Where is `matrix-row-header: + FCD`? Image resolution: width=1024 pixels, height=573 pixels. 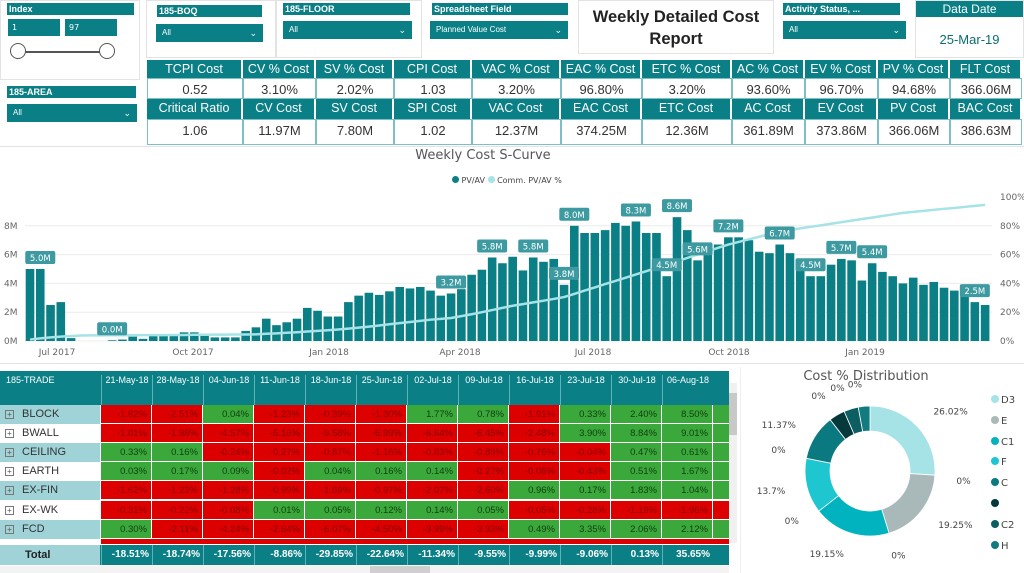 matrix-row-header: + FCD is located at coordinates (50, 529).